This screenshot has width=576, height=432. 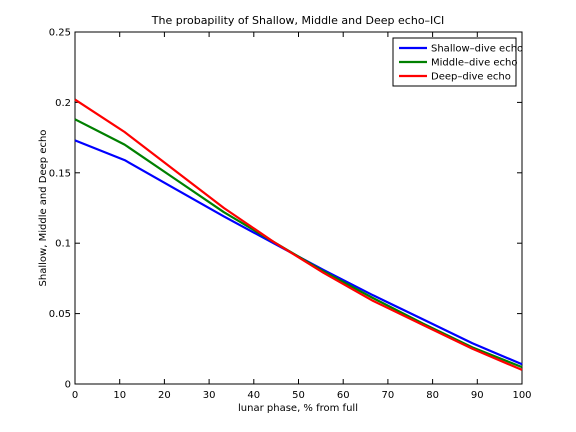 What do you see at coordinates (63, 103) in the screenshot?
I see `y-tick-label: 0.2` at bounding box center [63, 103].